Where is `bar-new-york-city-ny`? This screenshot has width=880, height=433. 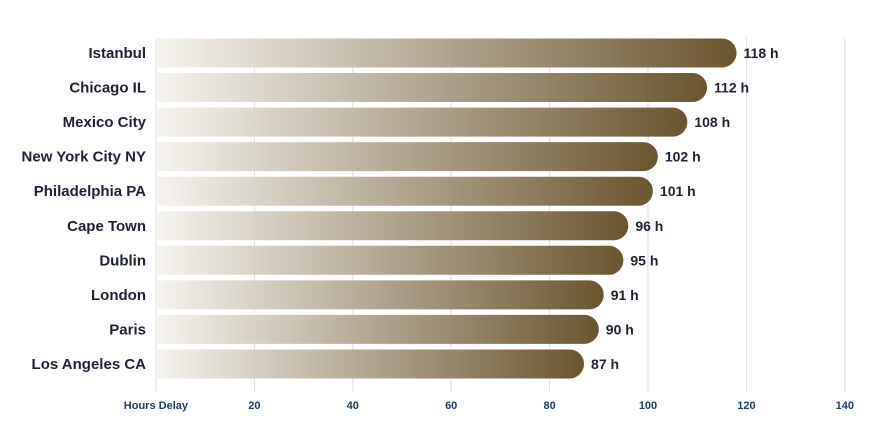
bar-new-york-city-ny is located at coordinates (407, 157).